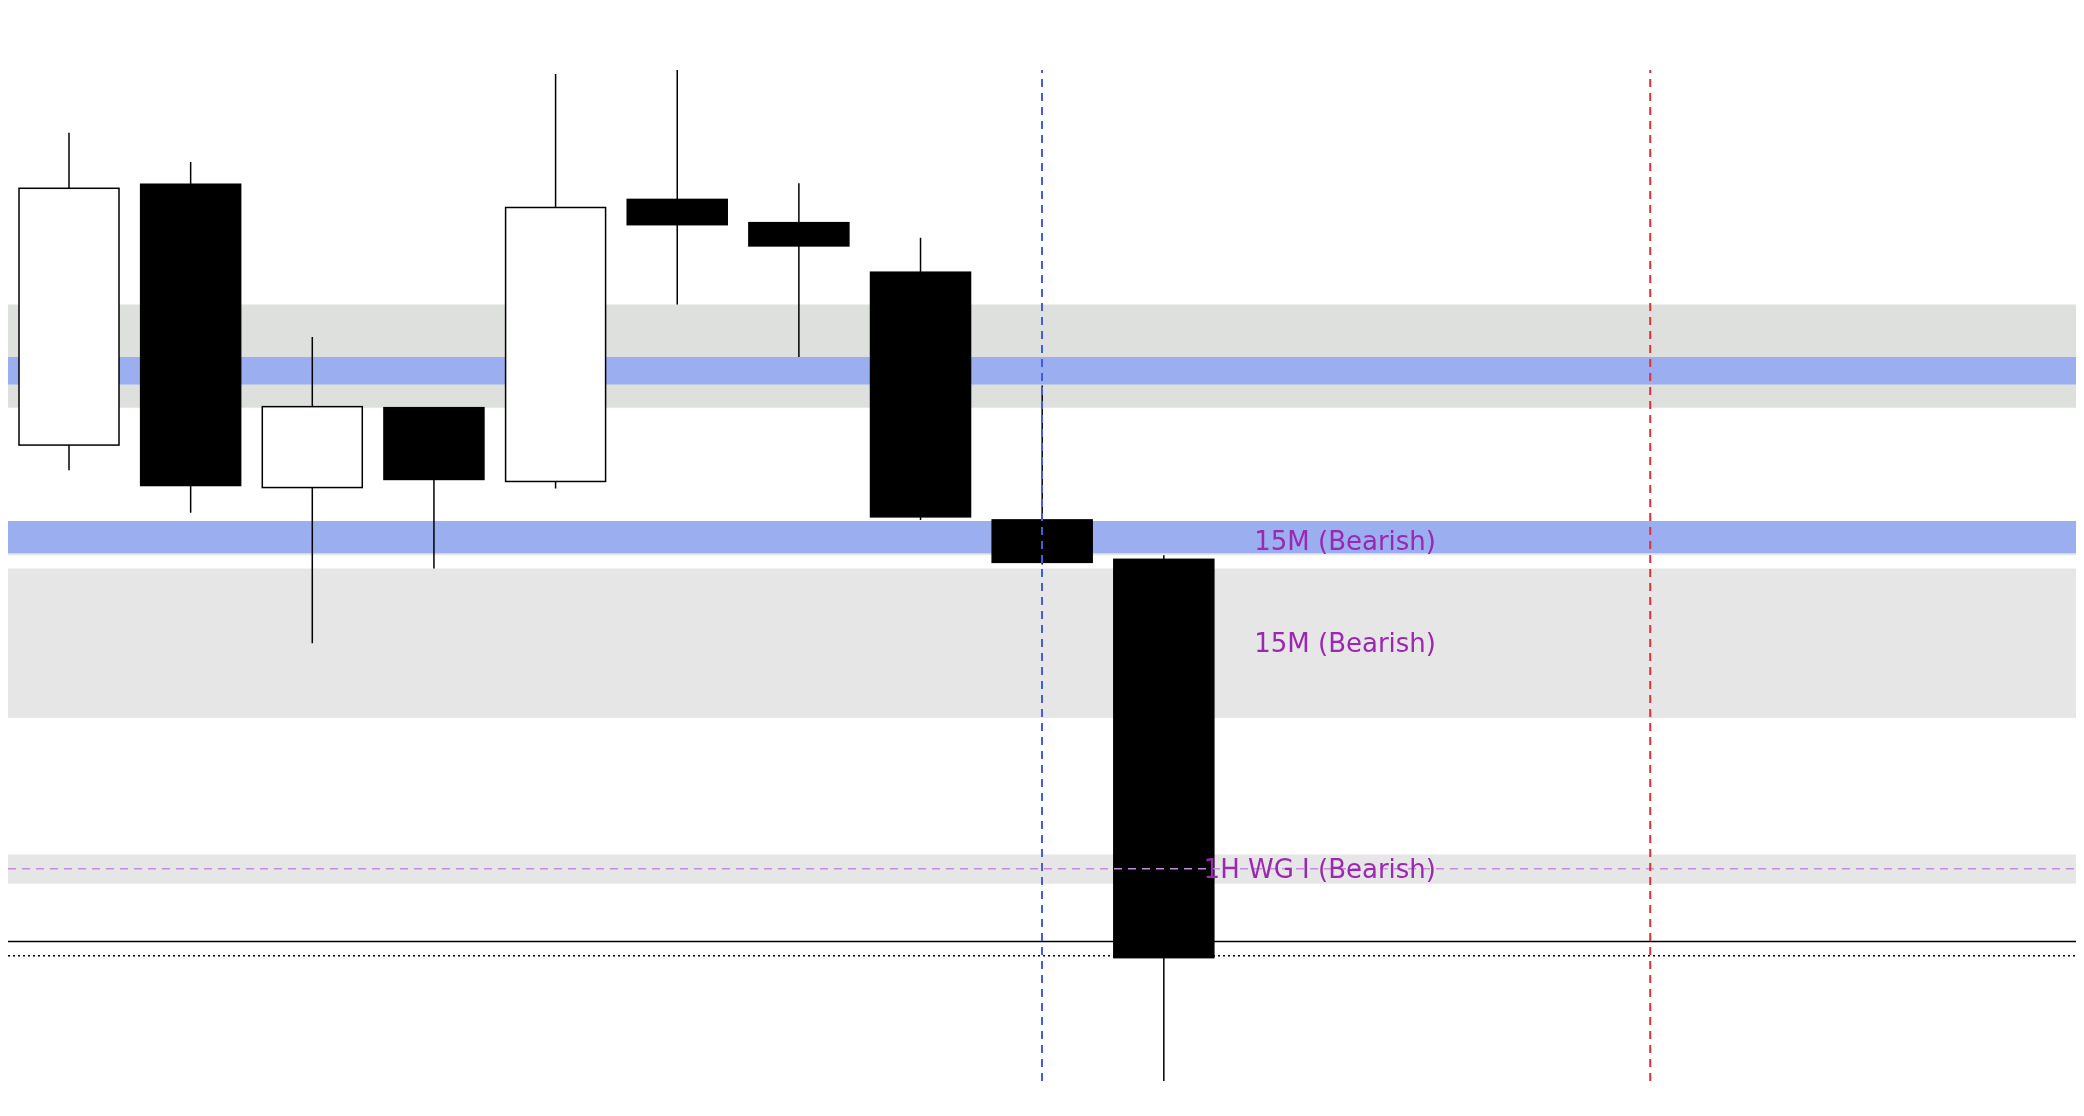 This screenshot has width=2084, height=1116. Describe the element at coordinates (677, 188) in the screenshot. I see `candlestick` at that location.